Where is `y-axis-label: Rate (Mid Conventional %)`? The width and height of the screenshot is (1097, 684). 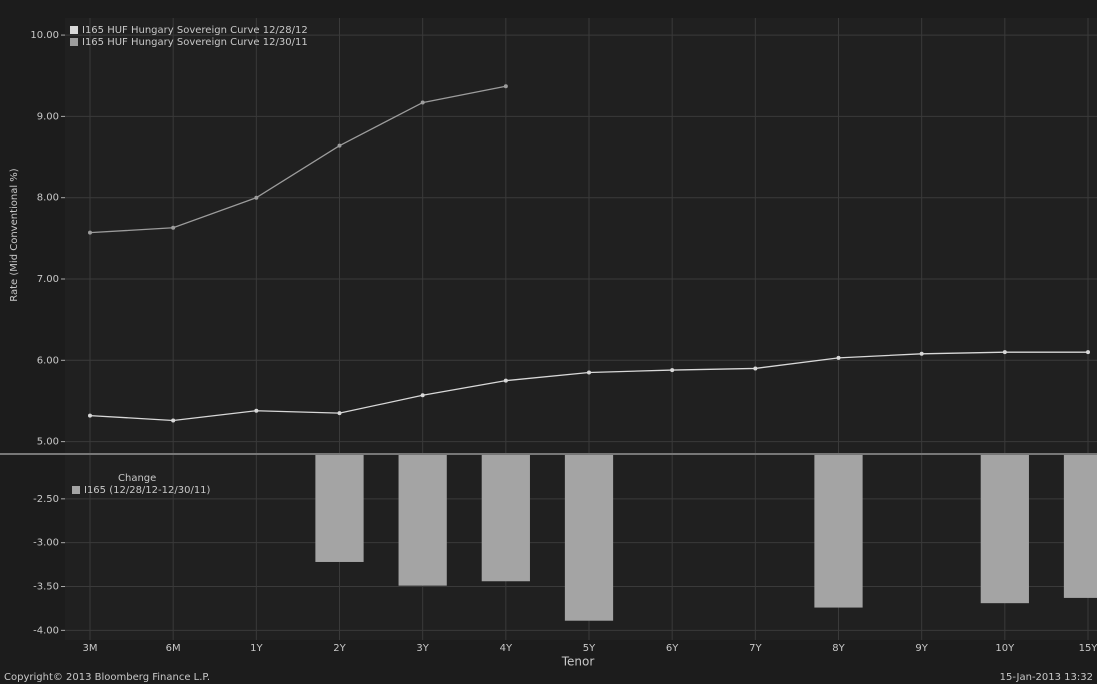
y-axis-label: Rate (Mid Conventional %) is located at coordinates (14, 235).